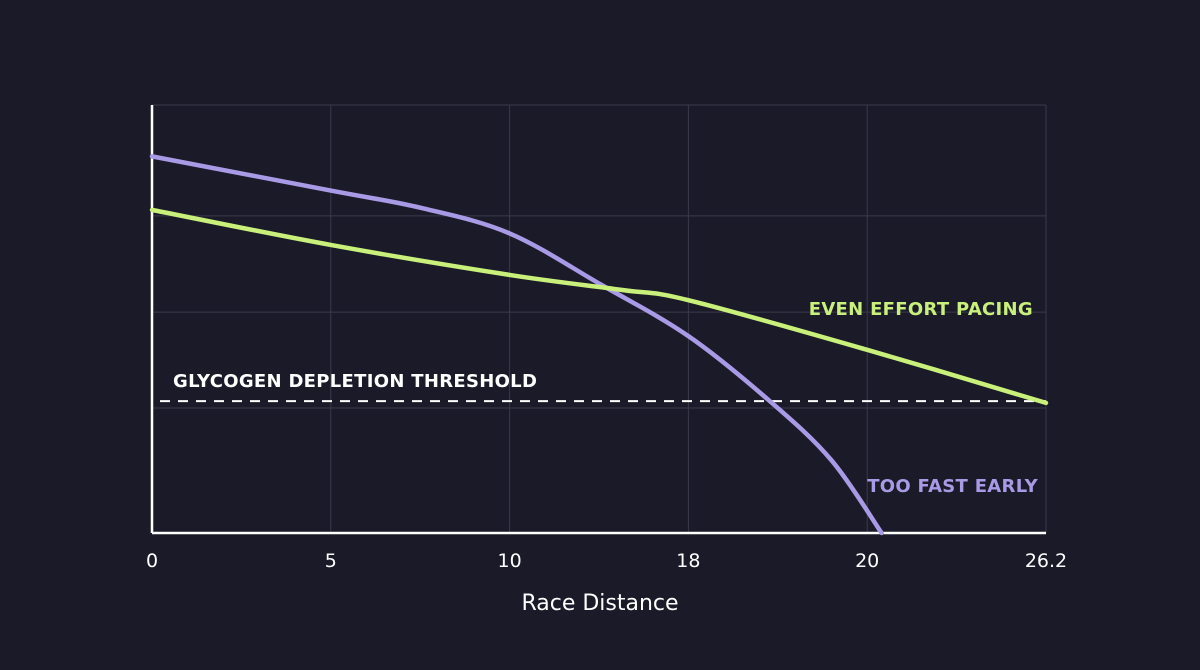  Describe the element at coordinates (510, 561) in the screenshot. I see `x-tick-label: 10` at that location.